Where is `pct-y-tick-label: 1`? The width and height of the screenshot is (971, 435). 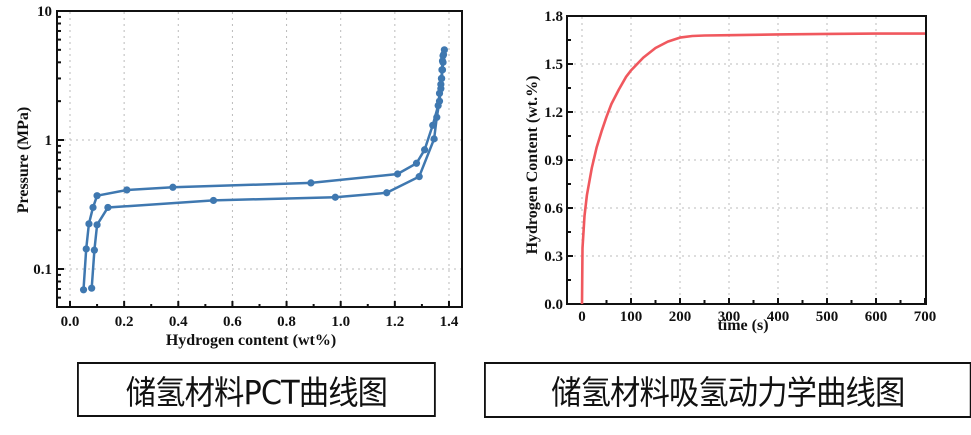
pct-y-tick-label: 1 is located at coordinates (49, 141).